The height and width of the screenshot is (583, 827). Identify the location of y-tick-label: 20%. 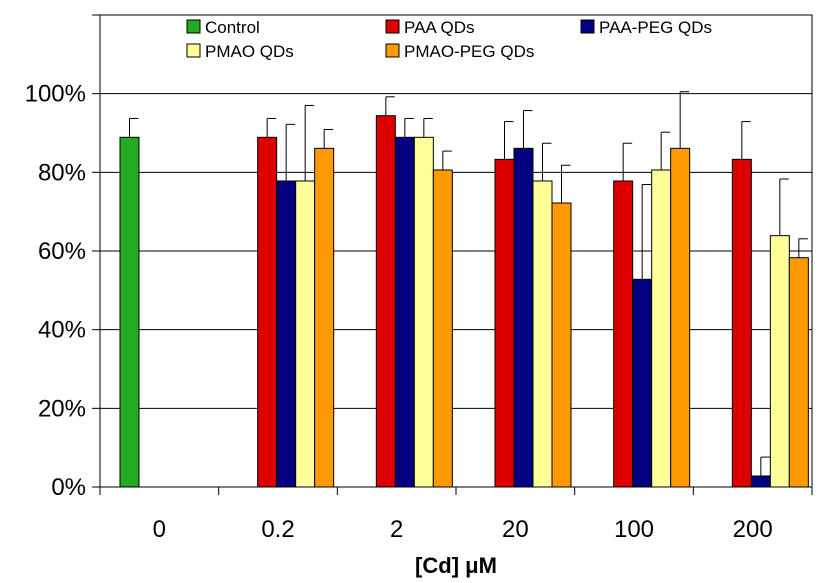
(62, 408).